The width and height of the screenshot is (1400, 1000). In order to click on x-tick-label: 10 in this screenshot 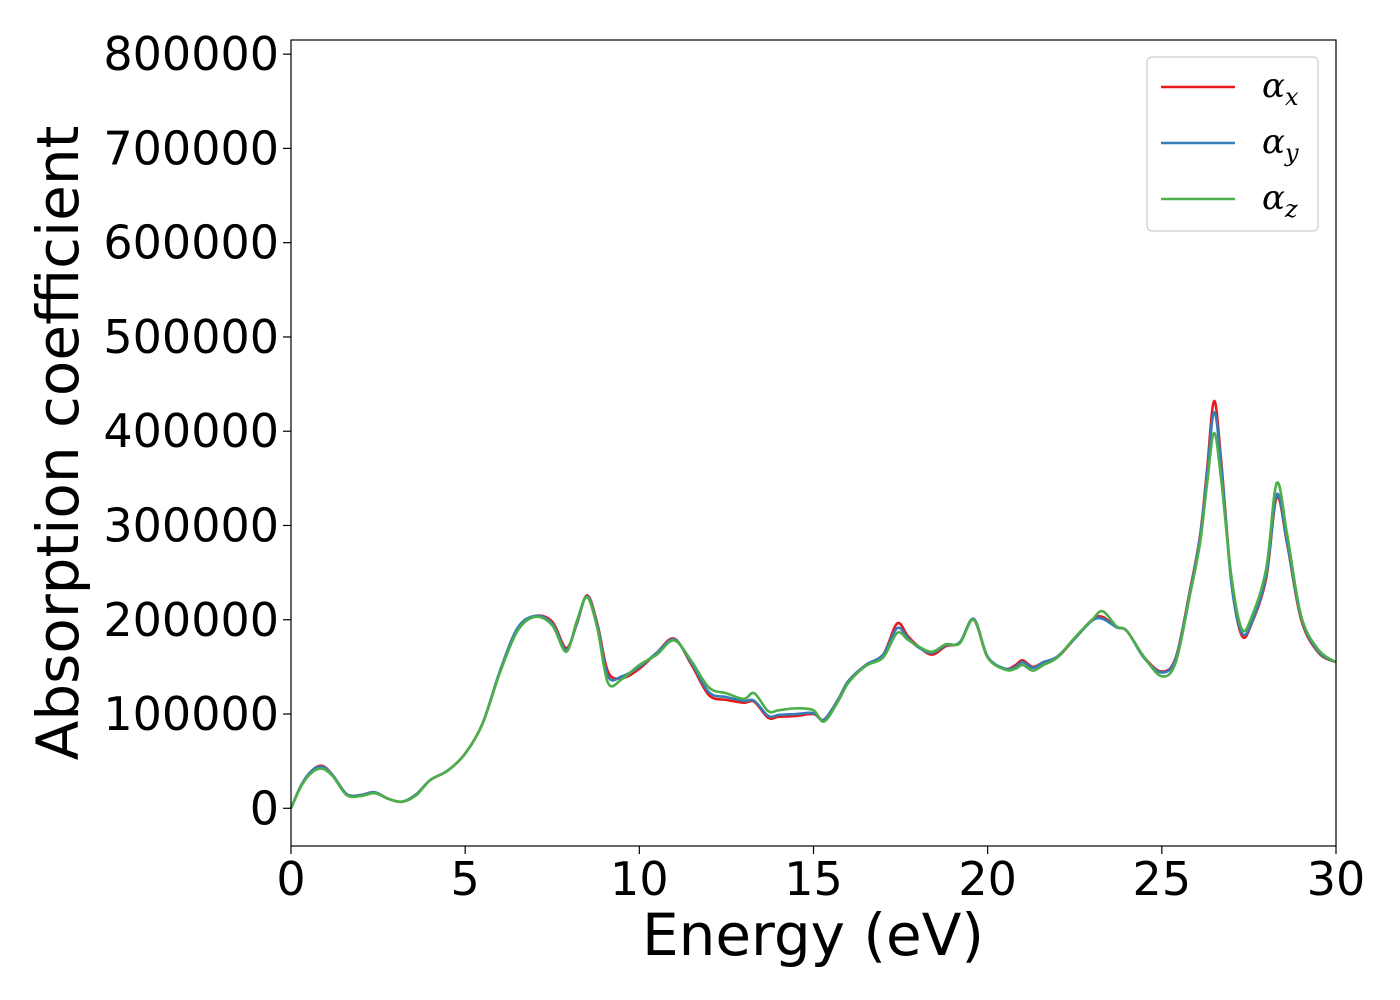, I will do `click(639, 879)`.